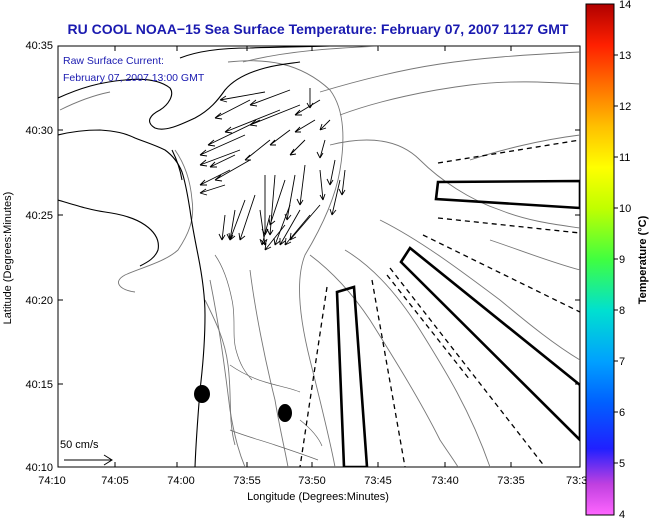  I want to click on current-vectors, so click(272, 169).